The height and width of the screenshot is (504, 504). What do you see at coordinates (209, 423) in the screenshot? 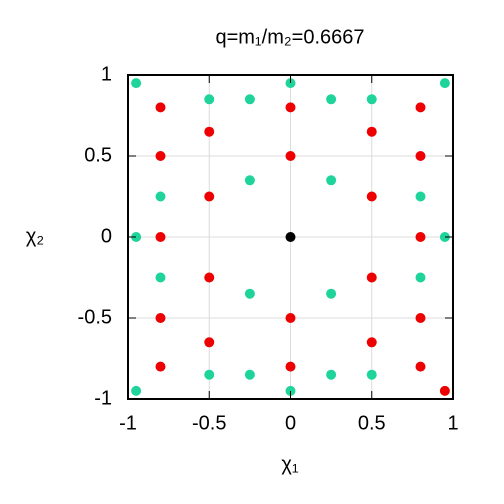
I see `x-tick-label: -0.5` at bounding box center [209, 423].